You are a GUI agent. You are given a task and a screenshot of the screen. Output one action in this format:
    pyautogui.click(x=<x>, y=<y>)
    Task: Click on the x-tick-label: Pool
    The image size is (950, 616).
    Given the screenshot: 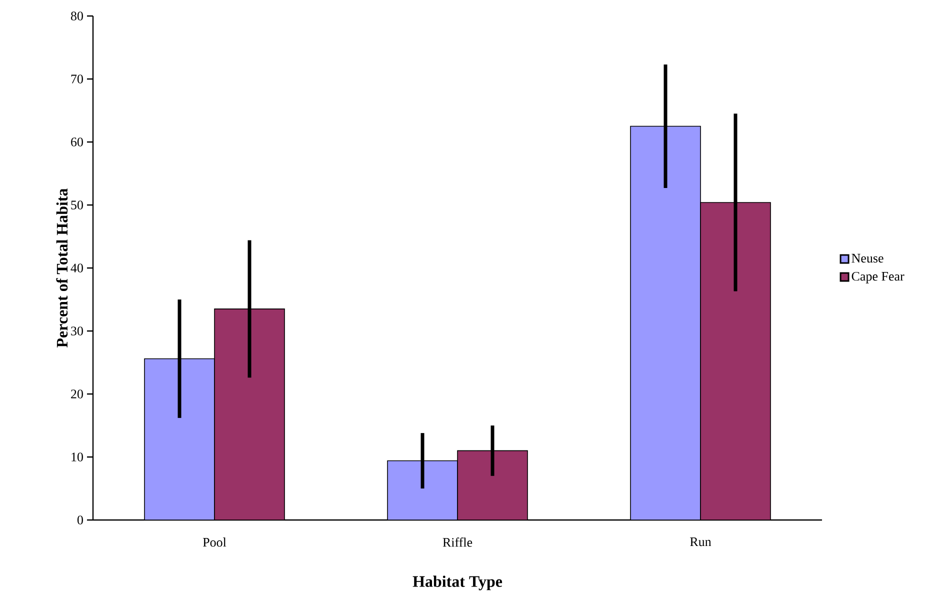 What is the action you would take?
    pyautogui.click(x=214, y=542)
    